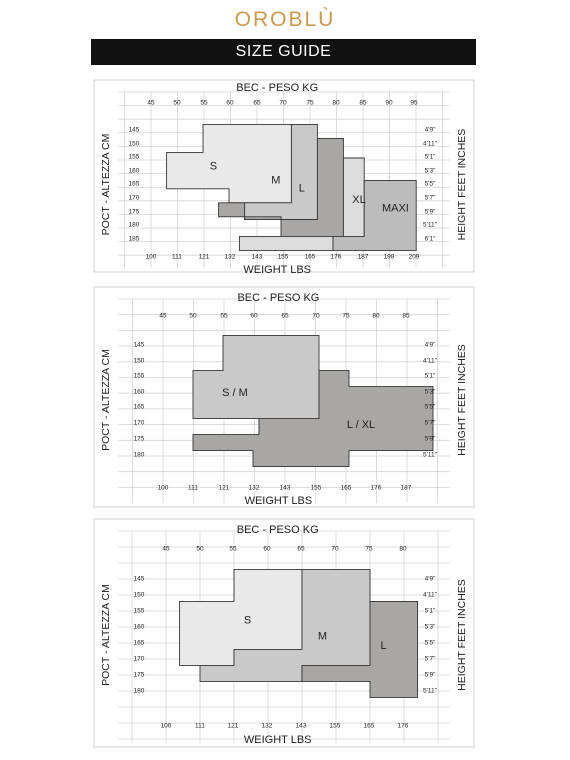 The image size is (570, 760). I want to click on chart-title: BEC - PESO KG, so click(277, 88).